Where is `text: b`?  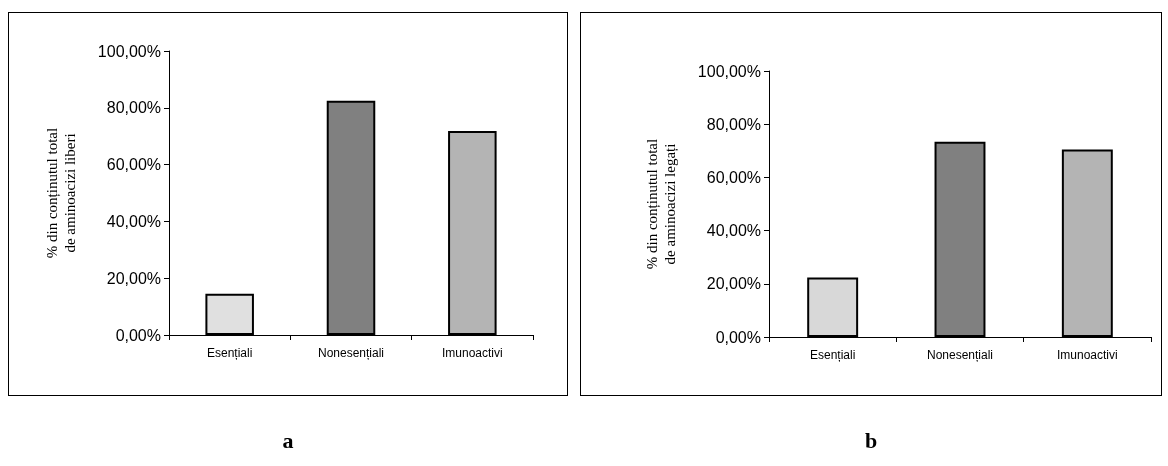 text: b is located at coordinates (871, 441).